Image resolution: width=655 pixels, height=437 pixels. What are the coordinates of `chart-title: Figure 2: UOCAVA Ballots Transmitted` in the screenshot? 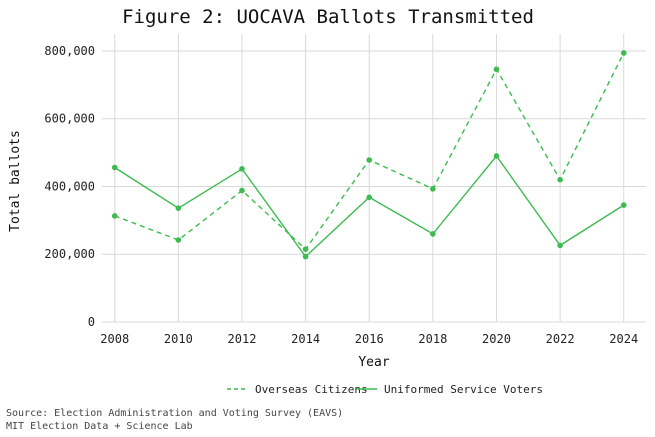 It's located at (328, 17).